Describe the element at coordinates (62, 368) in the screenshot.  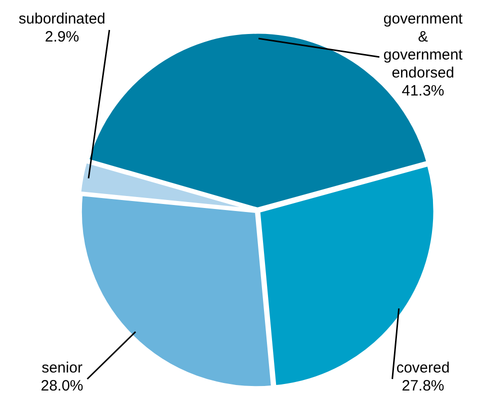
I see `slice-label: senior` at that location.